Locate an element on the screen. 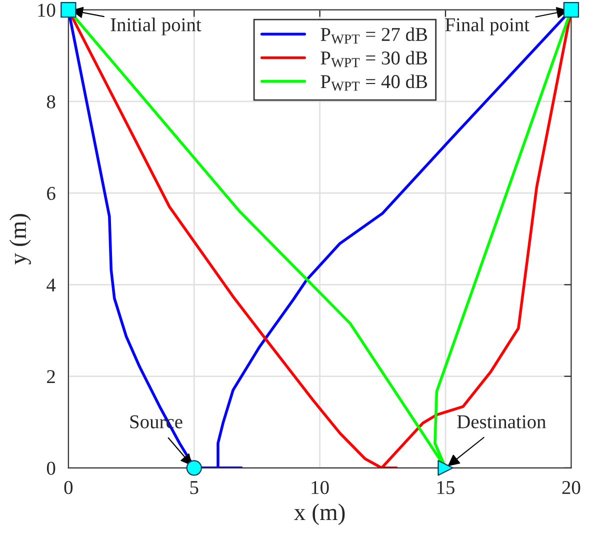  y-tick-label: 2 is located at coordinates (51, 377).